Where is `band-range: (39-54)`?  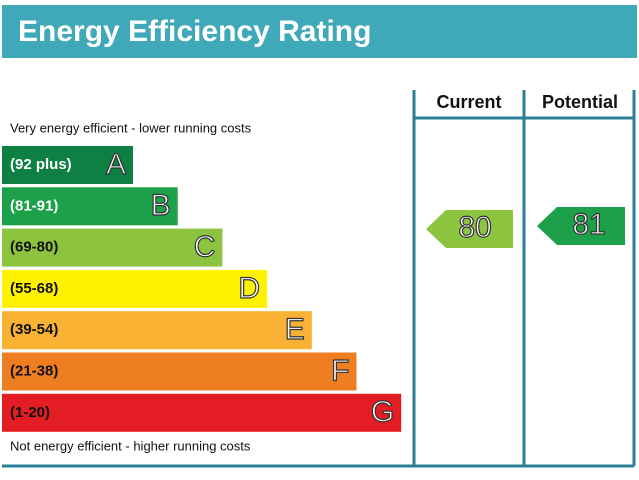 band-range: (39-54) is located at coordinates (34, 329).